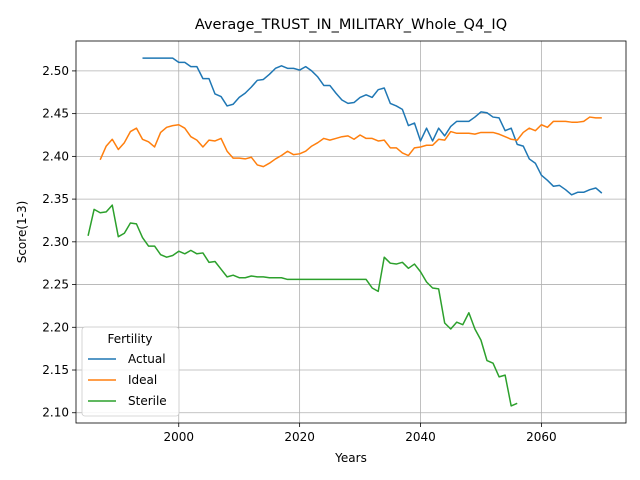 This screenshot has height=480, width=640. I want to click on series-line-ideal, so click(350, 142).